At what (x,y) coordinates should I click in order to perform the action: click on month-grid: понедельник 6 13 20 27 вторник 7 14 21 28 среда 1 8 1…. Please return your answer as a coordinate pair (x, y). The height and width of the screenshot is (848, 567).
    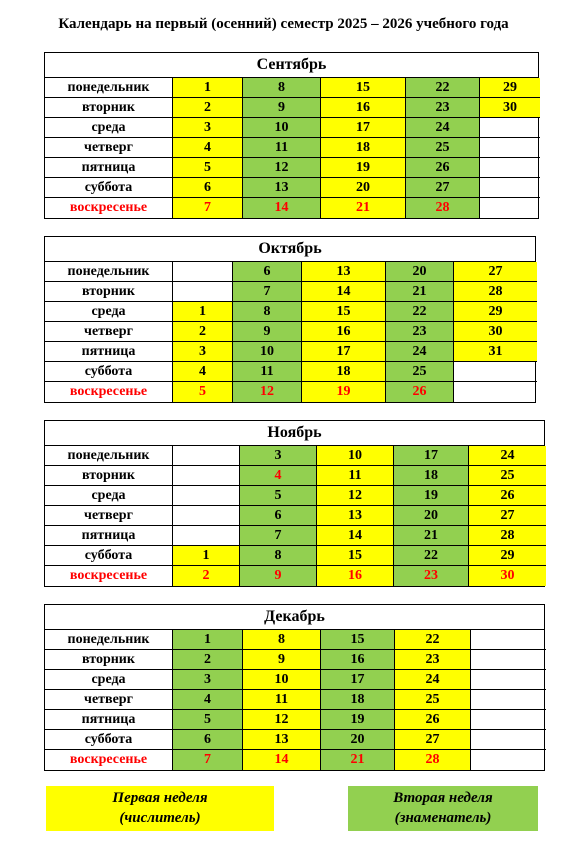
    Looking at the image, I should click on (291, 332).